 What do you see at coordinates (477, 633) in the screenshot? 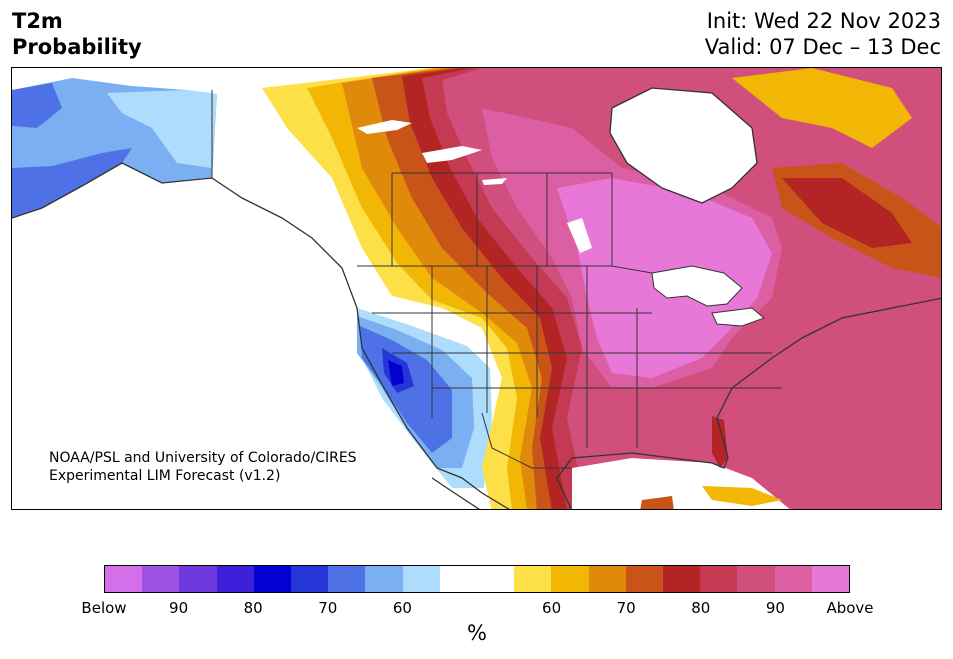
I see `colorbar-unit: %` at bounding box center [477, 633].